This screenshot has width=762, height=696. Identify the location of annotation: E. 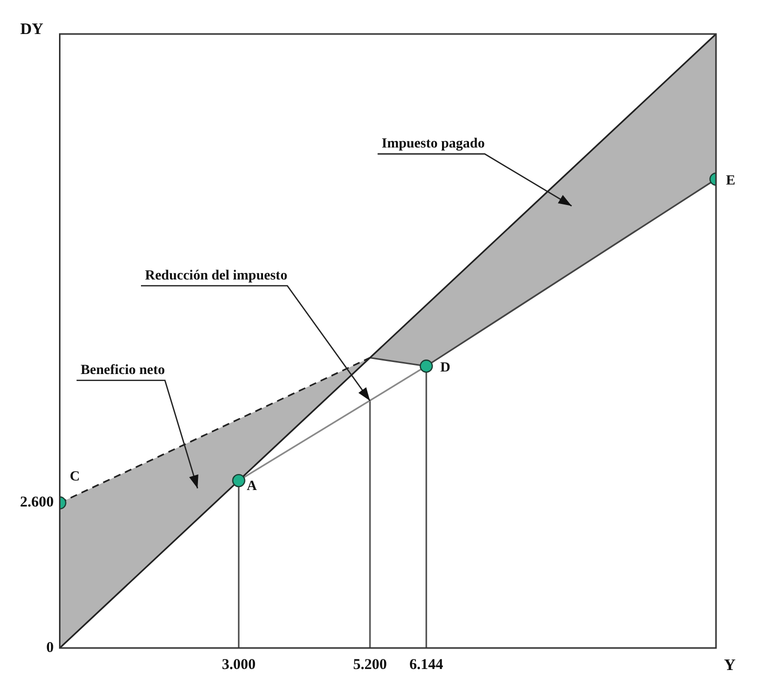
(731, 181).